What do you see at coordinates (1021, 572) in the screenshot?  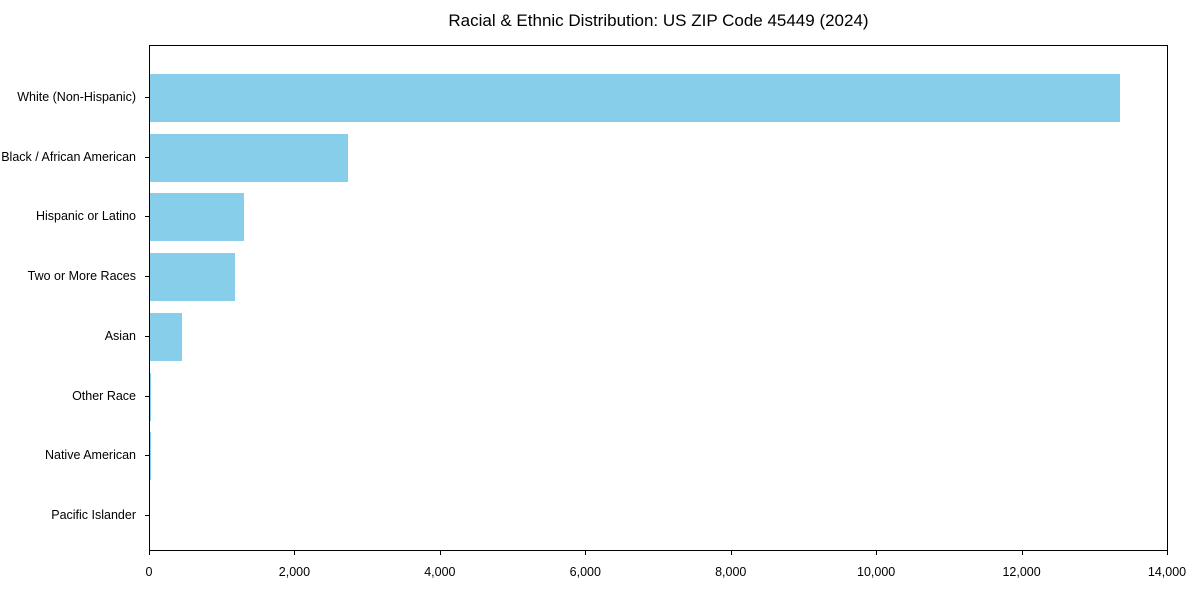 I see `x-axis-tick-label: 12,000` at bounding box center [1021, 572].